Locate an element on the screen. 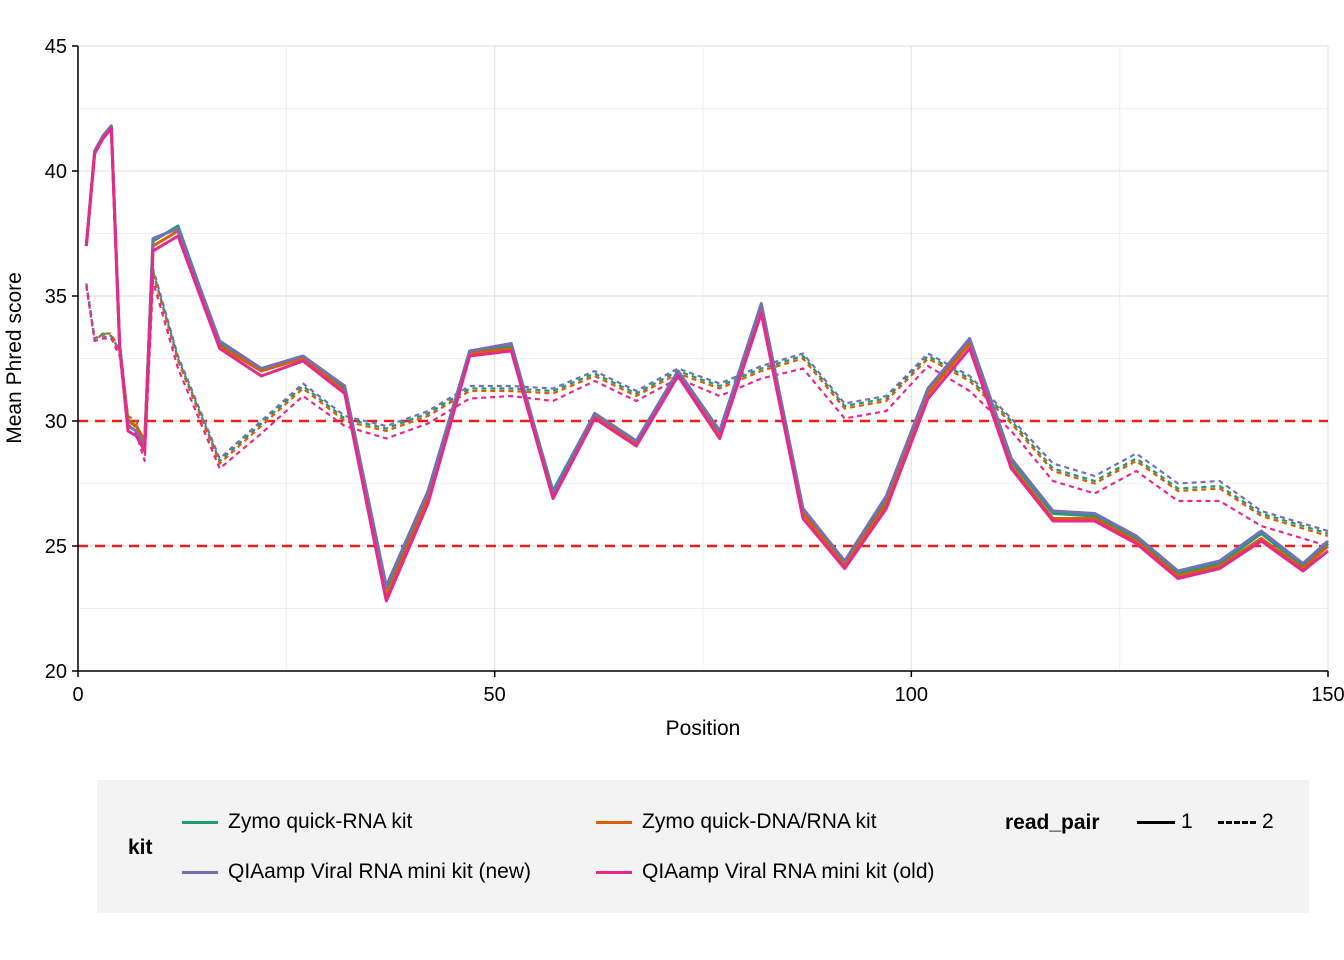  legend-item-zymo-quick-dna-rna: Zymo quick-DNA/RNA kit is located at coordinates (736, 822).